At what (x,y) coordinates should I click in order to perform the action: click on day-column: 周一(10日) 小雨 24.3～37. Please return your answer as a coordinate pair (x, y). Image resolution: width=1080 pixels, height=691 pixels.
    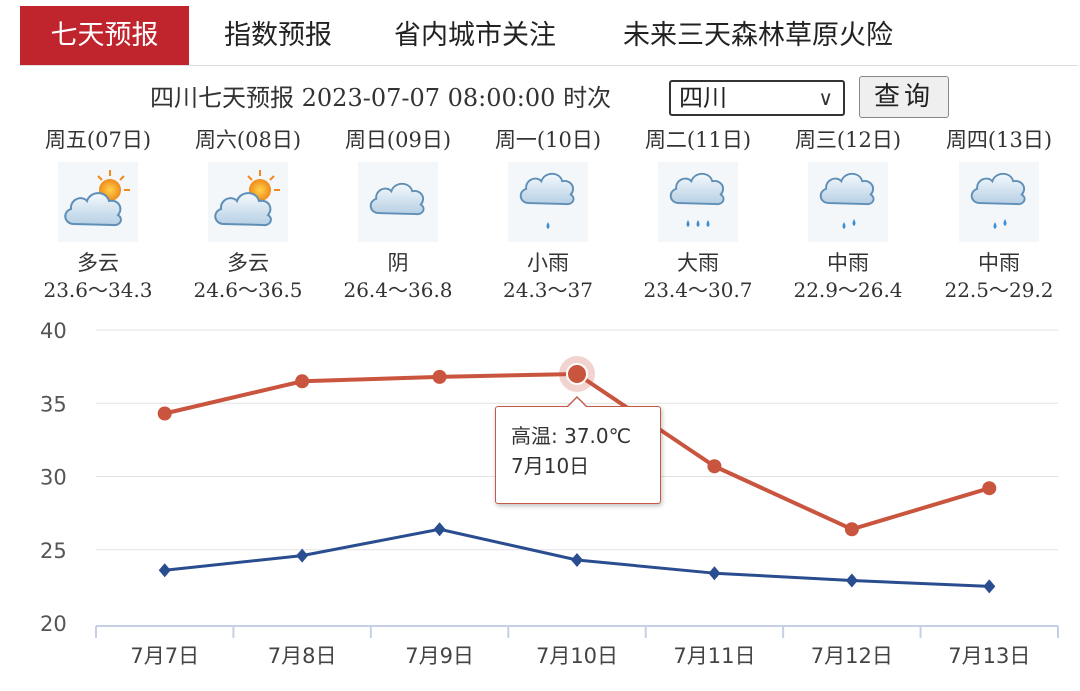
    Looking at the image, I should click on (548, 214).